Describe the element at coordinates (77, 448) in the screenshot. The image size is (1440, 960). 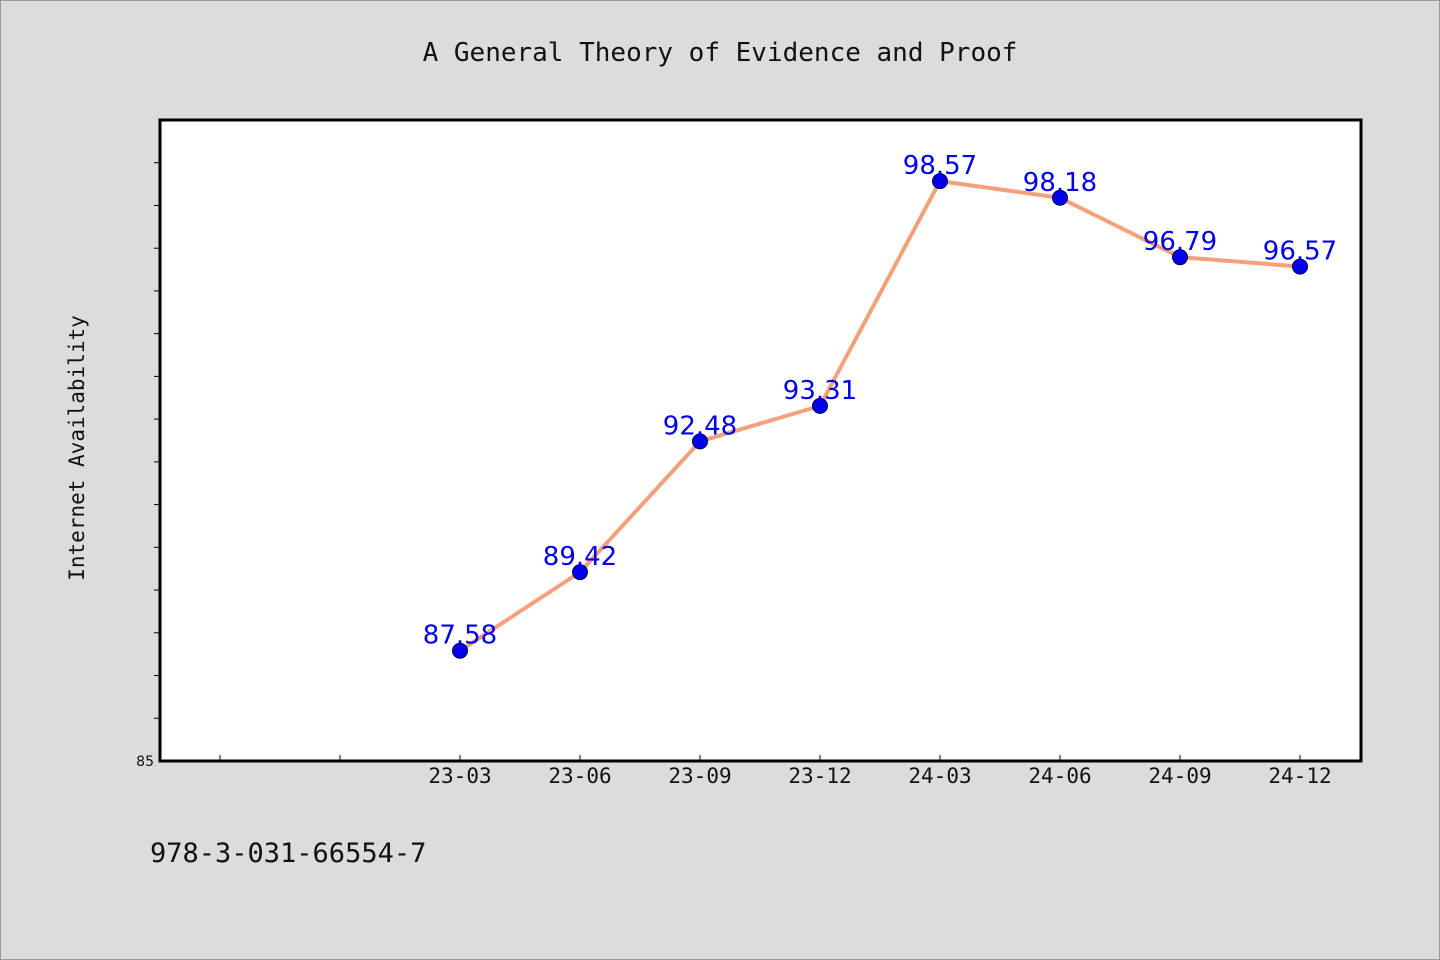
I see `y-axis-label: Internet Availability` at that location.